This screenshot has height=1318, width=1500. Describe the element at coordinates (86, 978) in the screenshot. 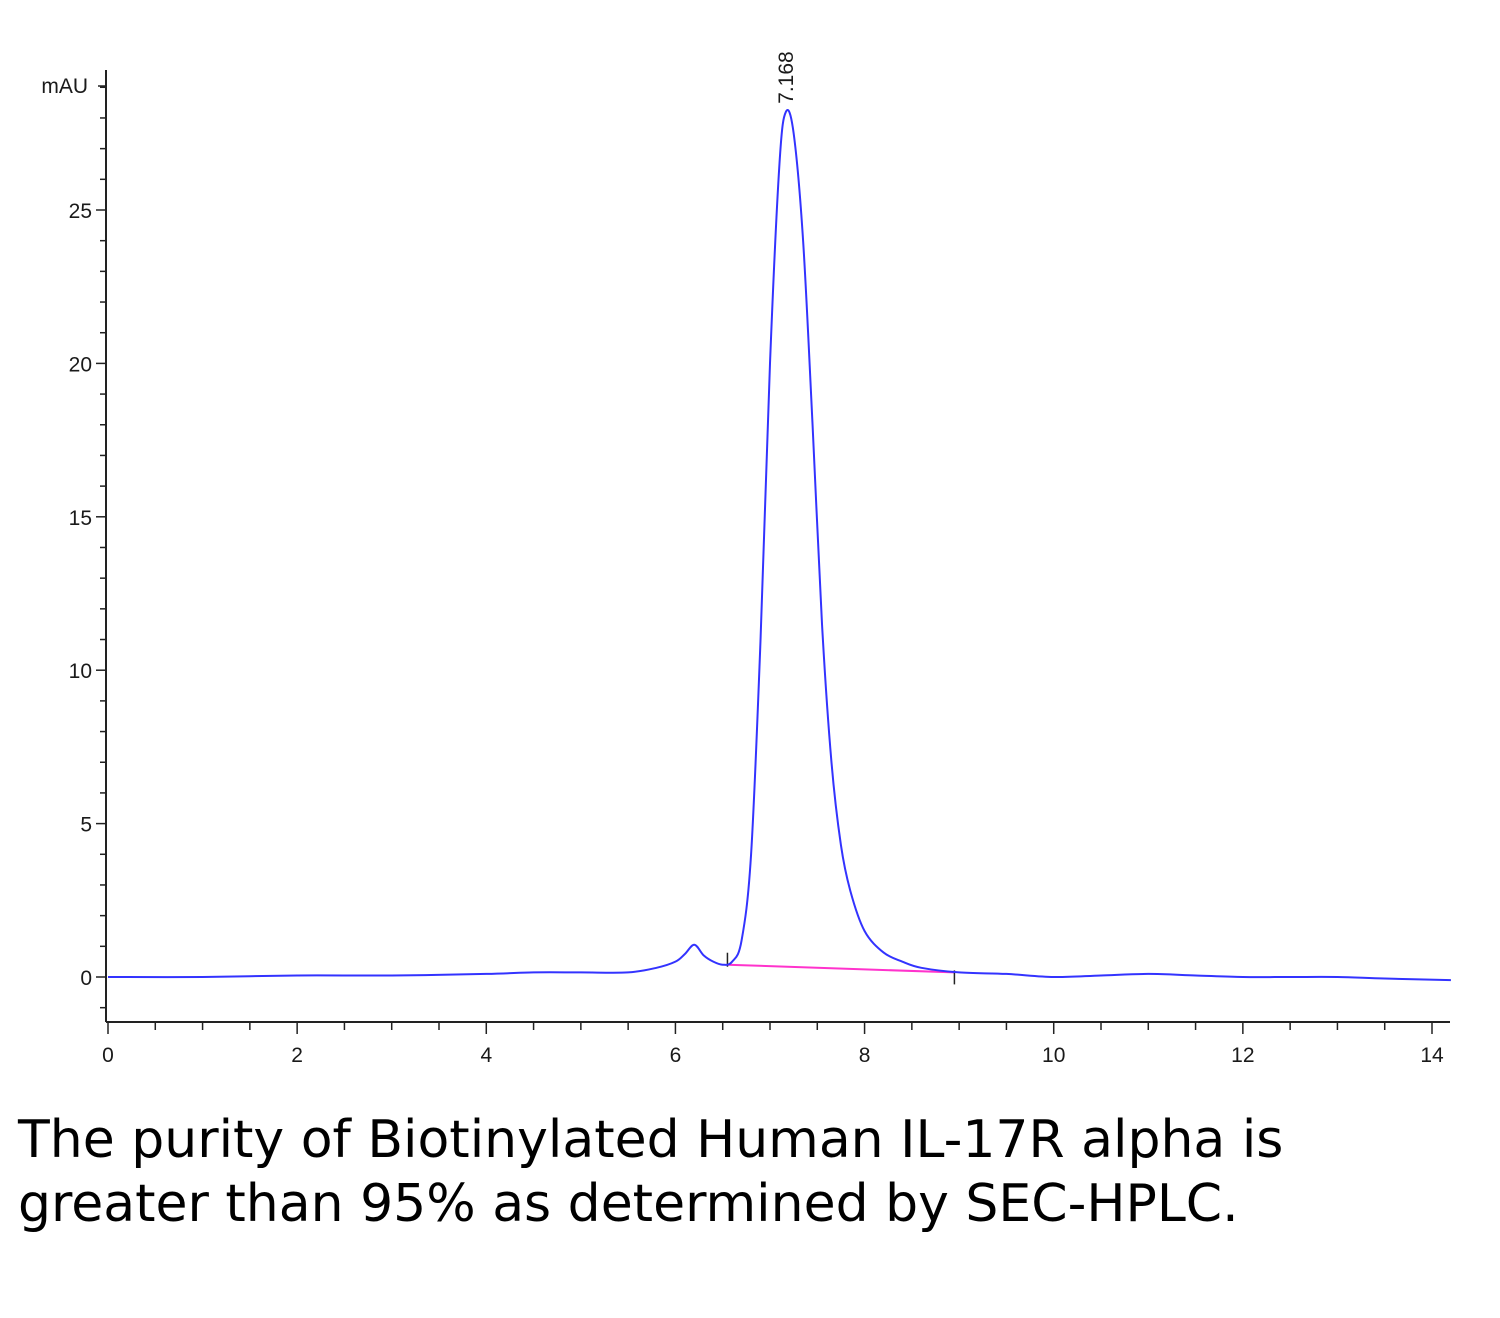

I see `y-tick-label: 0` at that location.